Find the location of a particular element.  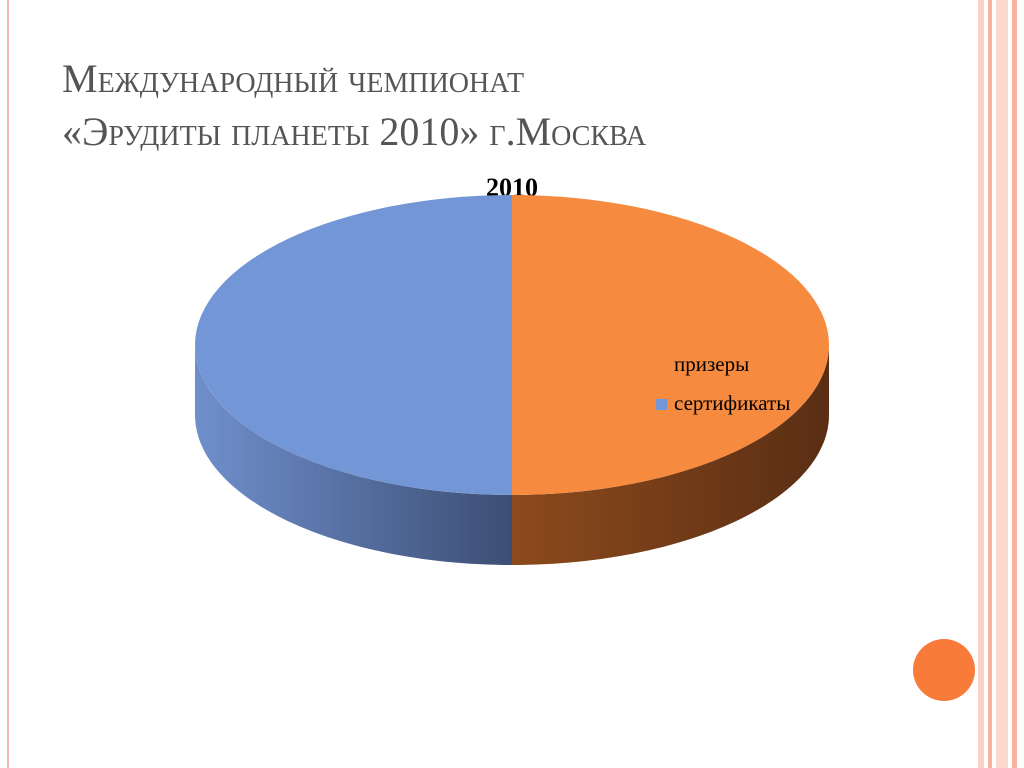

slide-title: Международный чемпионат is located at coordinates (293, 78).